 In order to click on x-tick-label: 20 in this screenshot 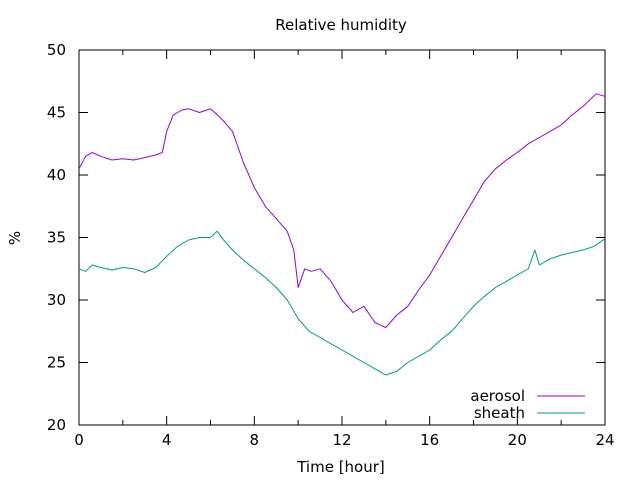, I will do `click(517, 440)`.